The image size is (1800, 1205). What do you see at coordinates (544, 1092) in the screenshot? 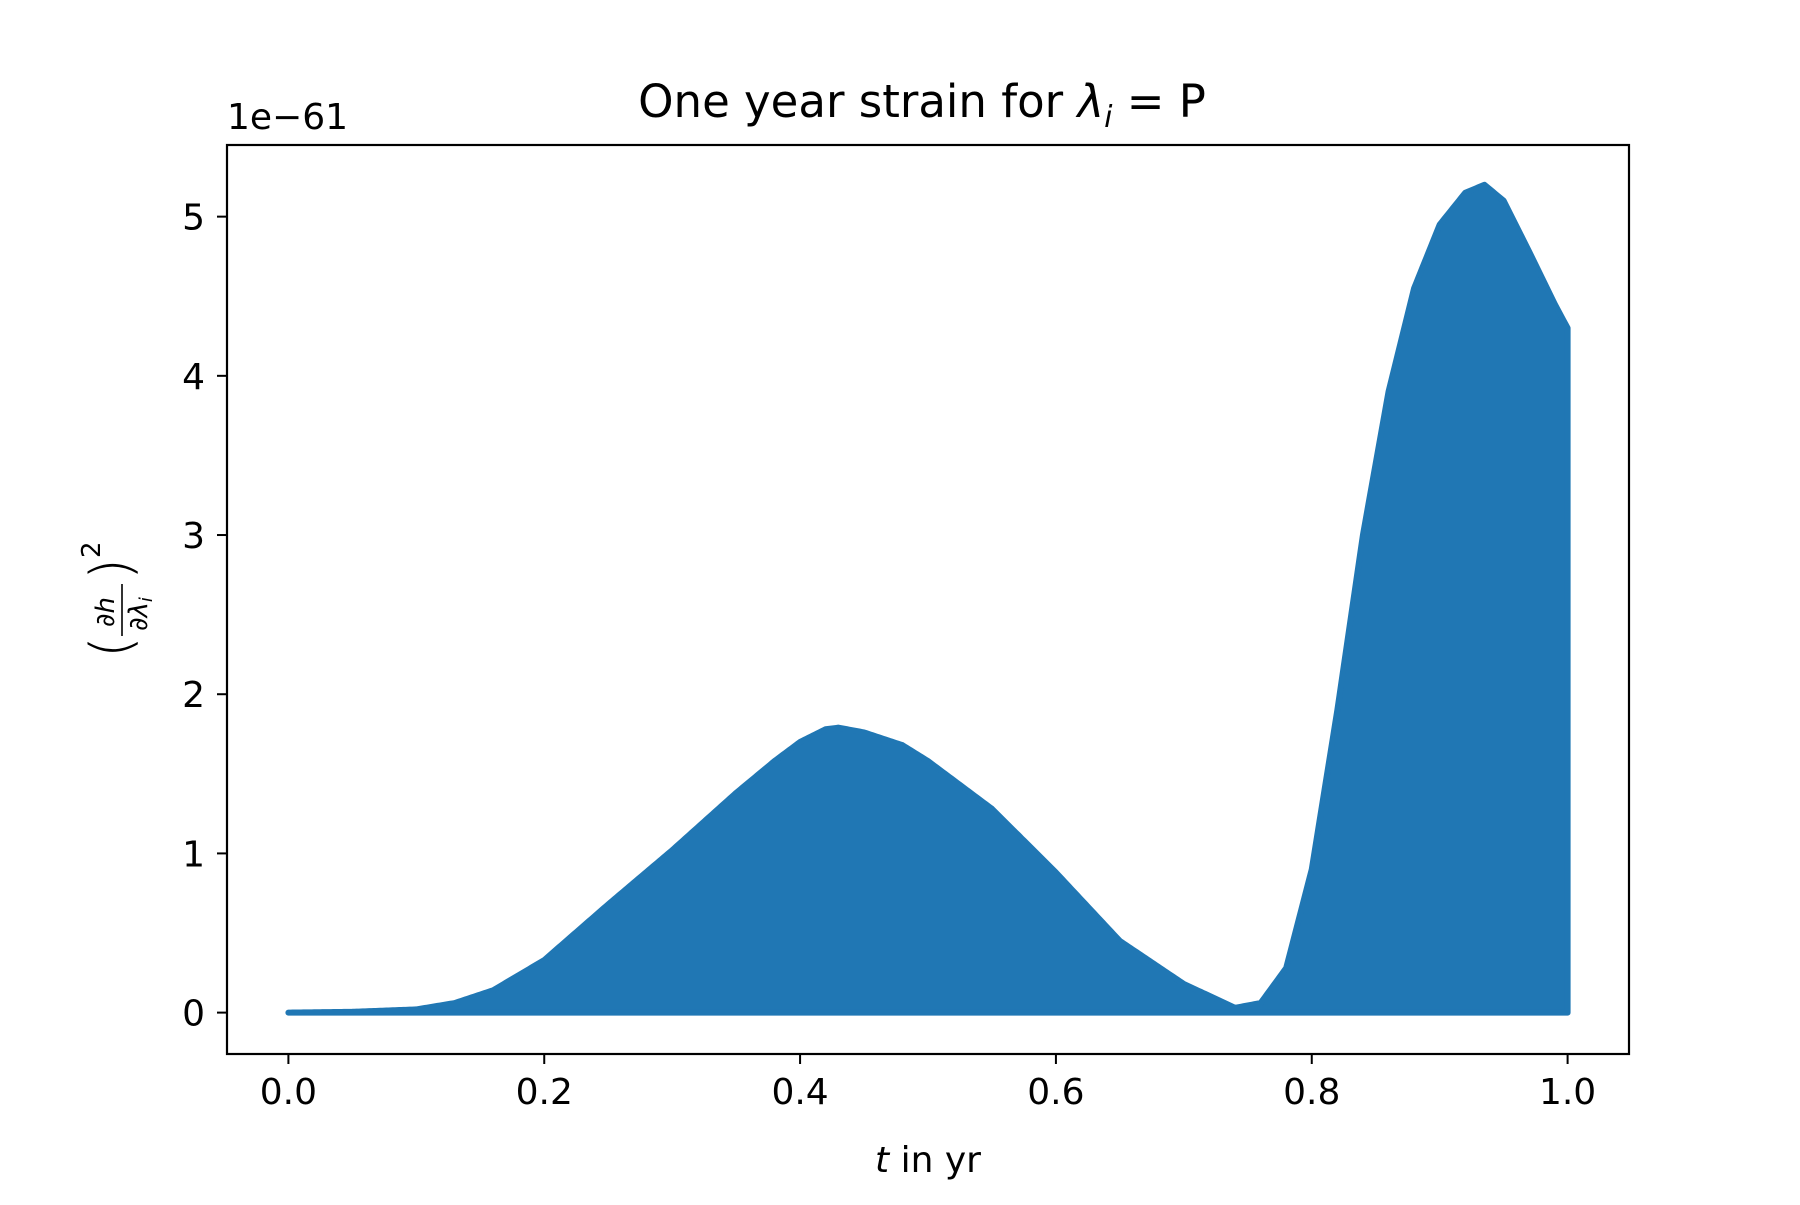
I see `x-tick-label: 0.2` at bounding box center [544, 1092].